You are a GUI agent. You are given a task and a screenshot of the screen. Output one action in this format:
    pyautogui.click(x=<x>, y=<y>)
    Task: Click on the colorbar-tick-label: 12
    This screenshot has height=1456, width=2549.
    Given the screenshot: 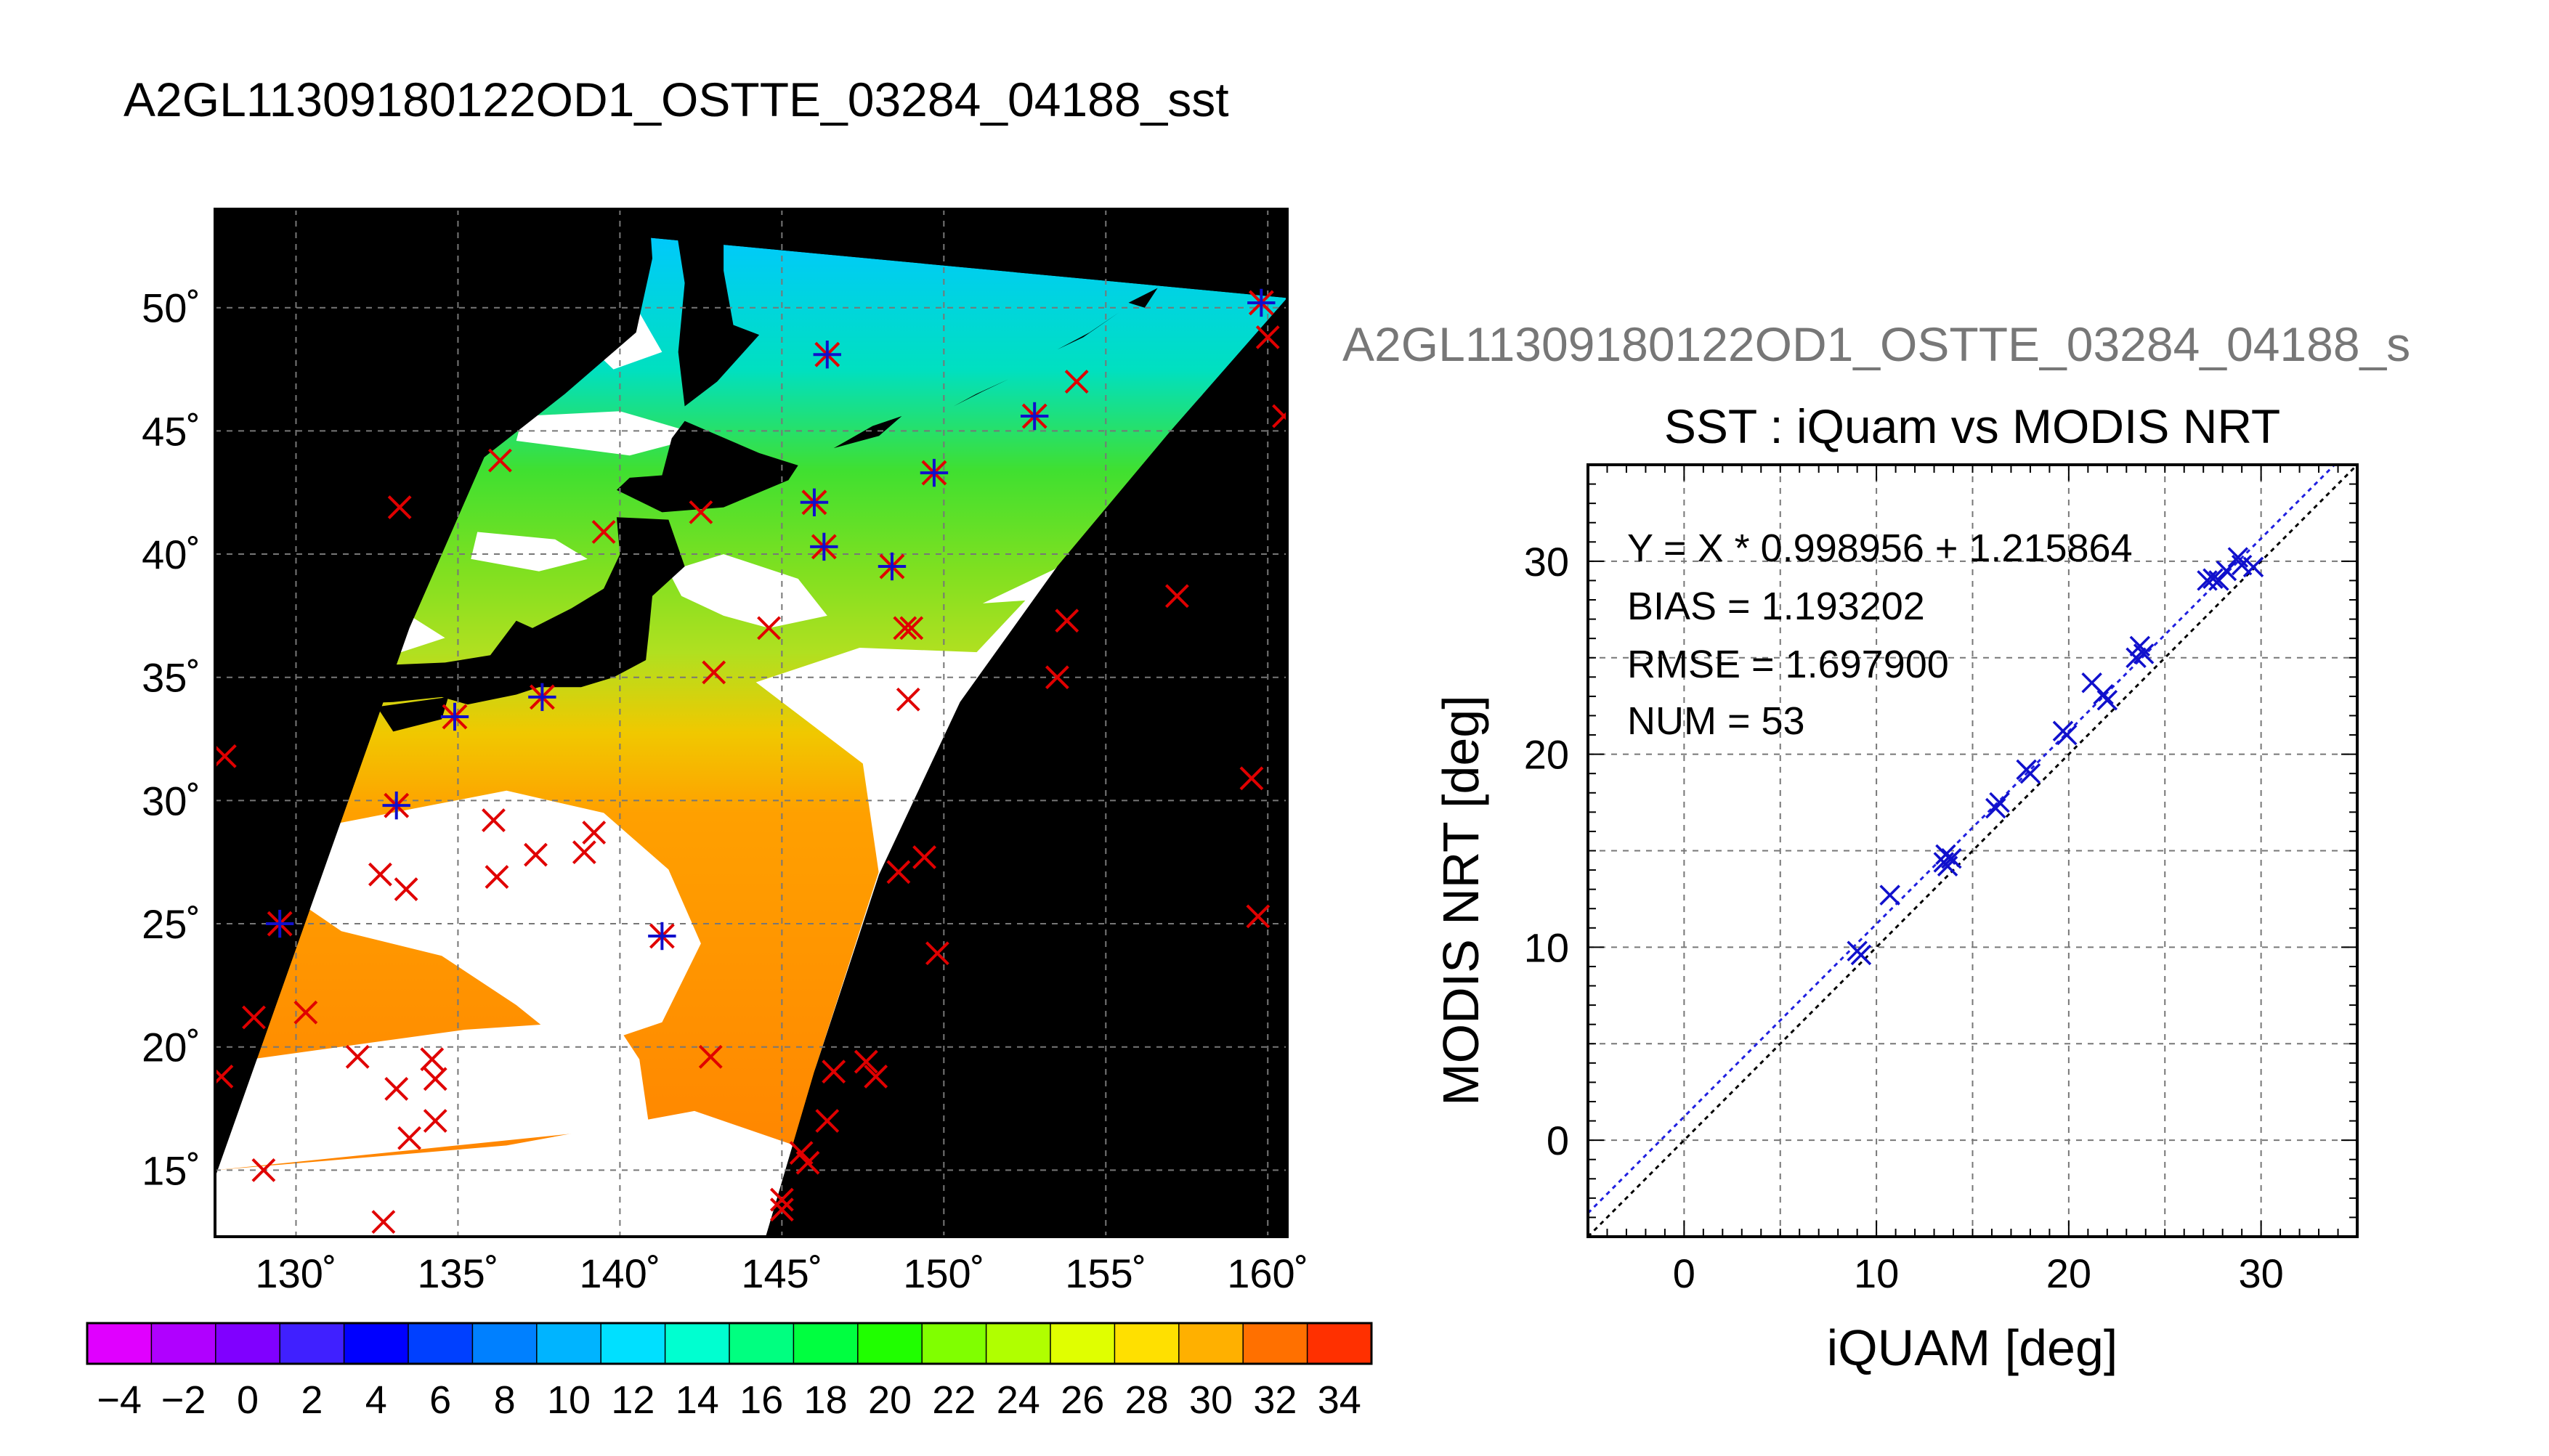 What is the action you would take?
    pyautogui.click(x=633, y=1400)
    